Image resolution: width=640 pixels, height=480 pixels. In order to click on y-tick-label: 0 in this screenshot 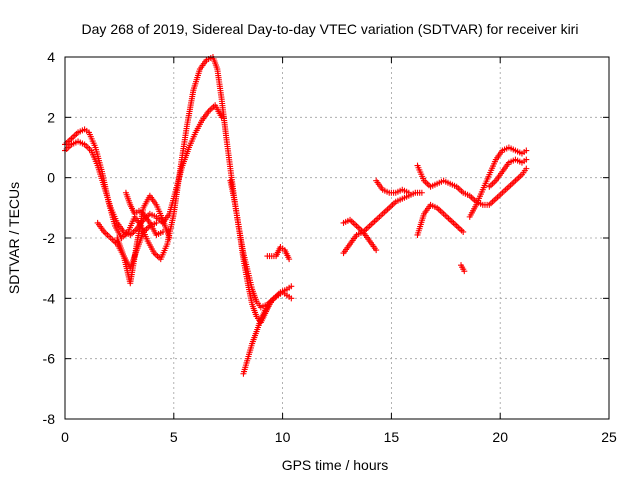, I will do `click(51, 178)`.